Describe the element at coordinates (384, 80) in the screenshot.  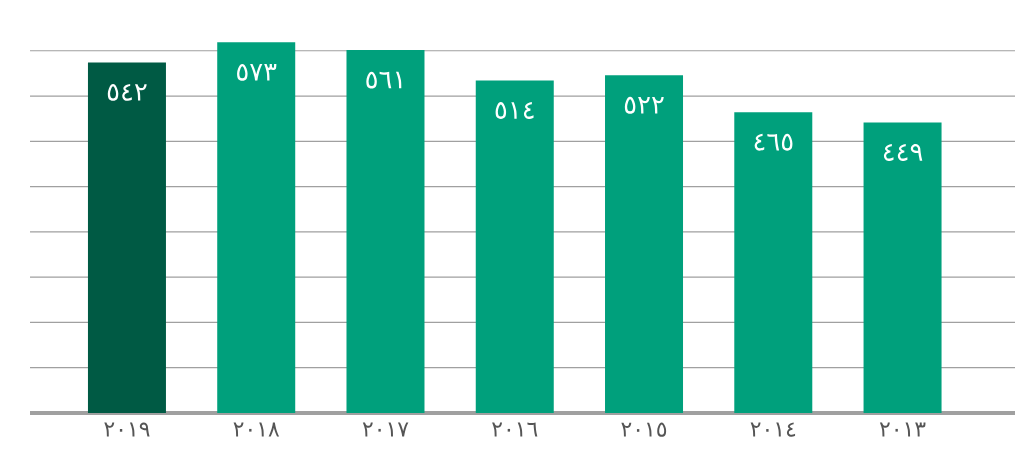
I see `data-label: ٥٦١` at that location.